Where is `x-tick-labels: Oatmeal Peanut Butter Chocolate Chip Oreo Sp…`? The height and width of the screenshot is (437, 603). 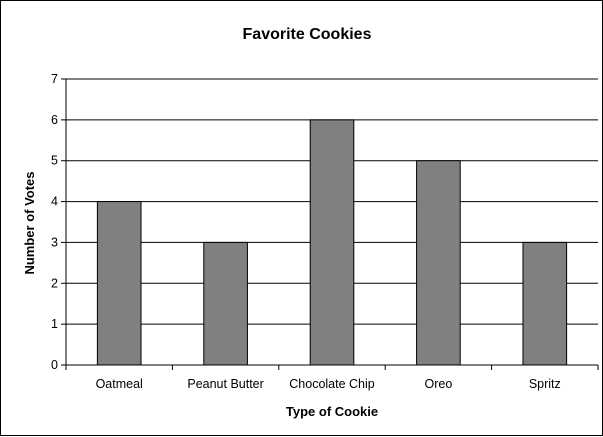 x-tick-labels: Oatmeal Peanut Butter Chocolate Chip Oreo Sp… is located at coordinates (328, 384).